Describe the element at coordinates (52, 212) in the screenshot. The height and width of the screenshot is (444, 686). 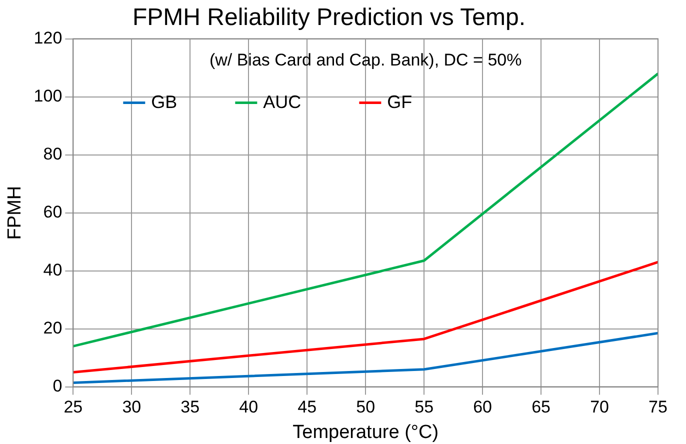
I see `y-tick-label: 60` at that location.